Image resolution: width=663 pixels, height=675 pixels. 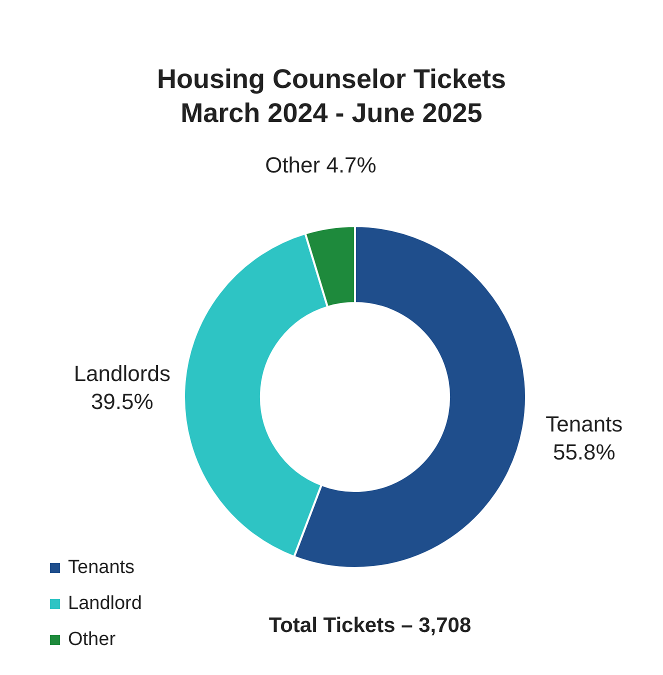 What do you see at coordinates (92, 640) in the screenshot?
I see `legend-label: Other` at bounding box center [92, 640].